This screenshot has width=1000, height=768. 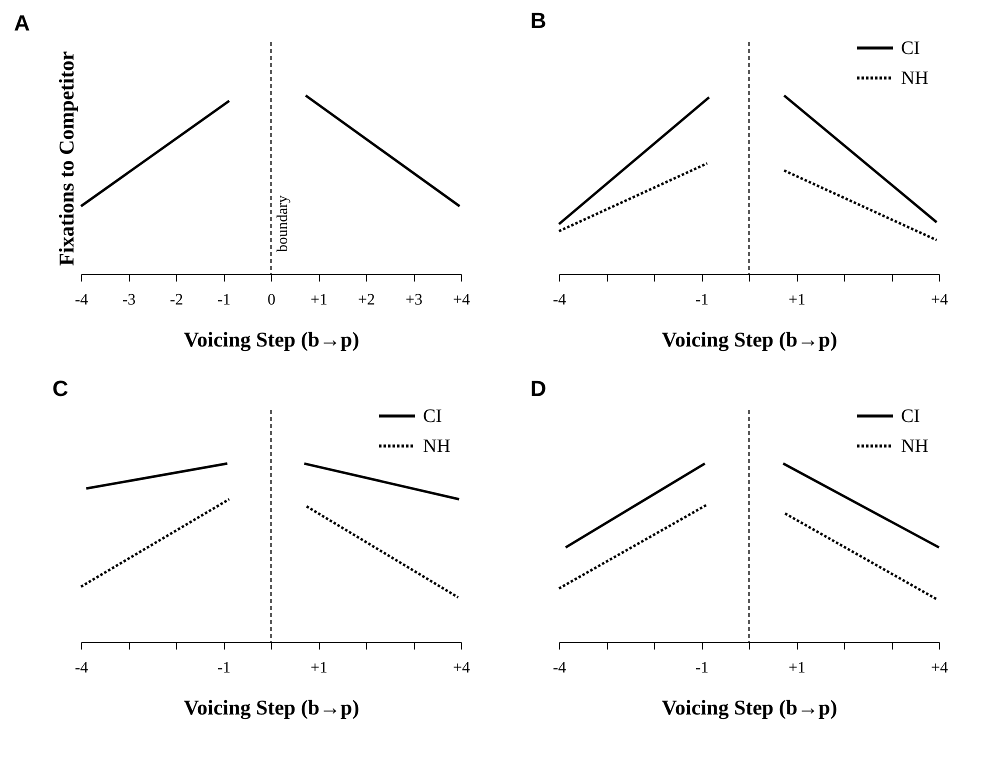 What do you see at coordinates (538, 20) in the screenshot?
I see `chart-title: B` at bounding box center [538, 20].